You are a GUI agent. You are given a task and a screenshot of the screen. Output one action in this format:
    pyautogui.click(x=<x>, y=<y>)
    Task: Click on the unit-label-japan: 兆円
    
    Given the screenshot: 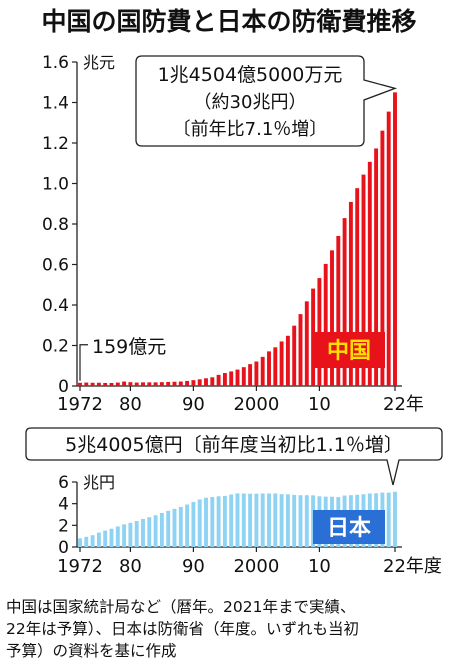 What is the action you would take?
    pyautogui.click(x=99, y=482)
    